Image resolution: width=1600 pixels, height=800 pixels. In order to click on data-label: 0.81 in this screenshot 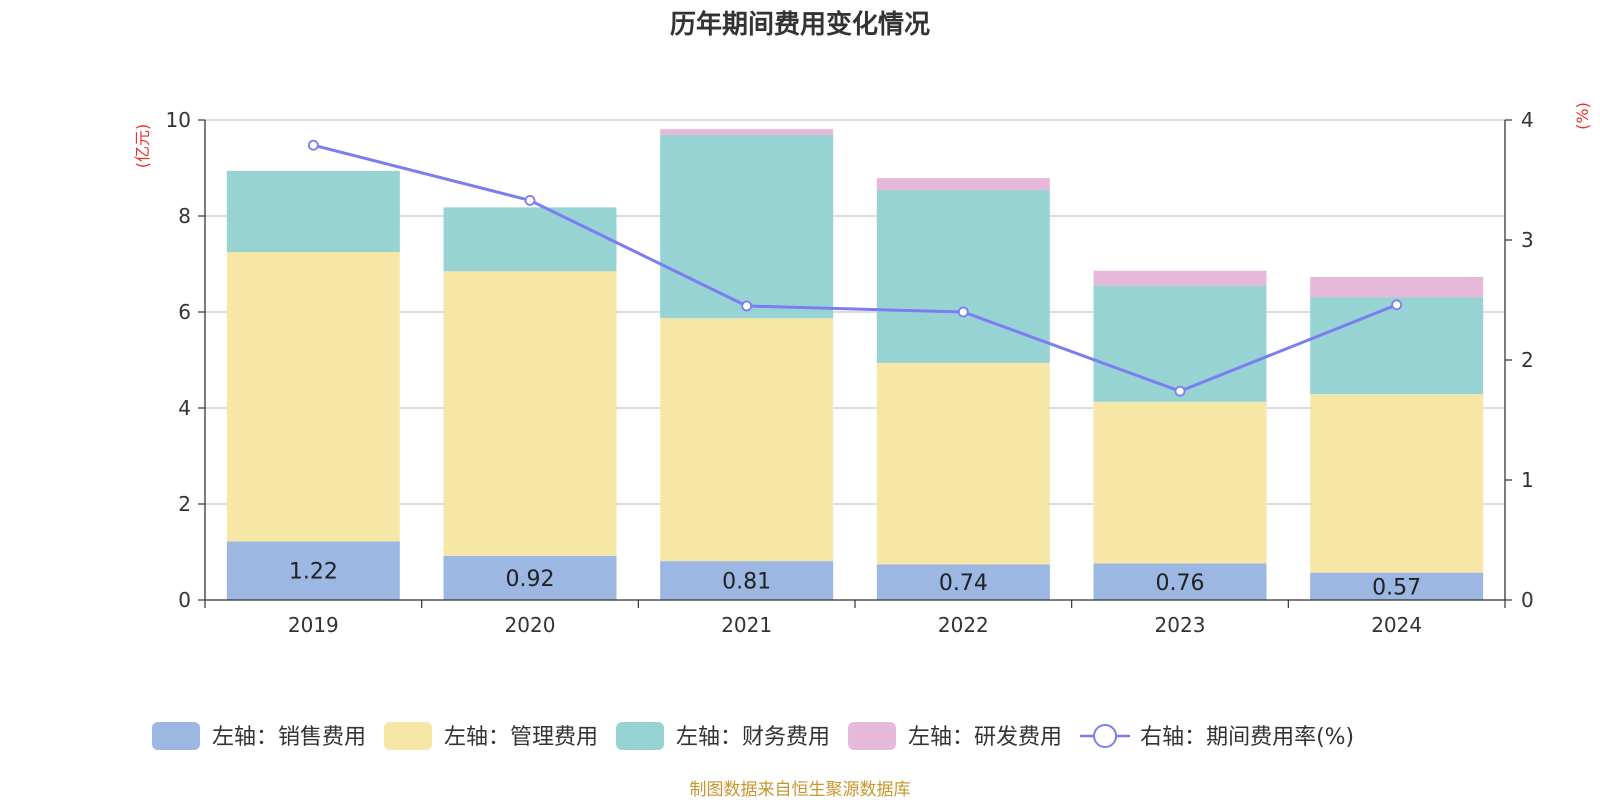, I will do `click(746, 582)`.